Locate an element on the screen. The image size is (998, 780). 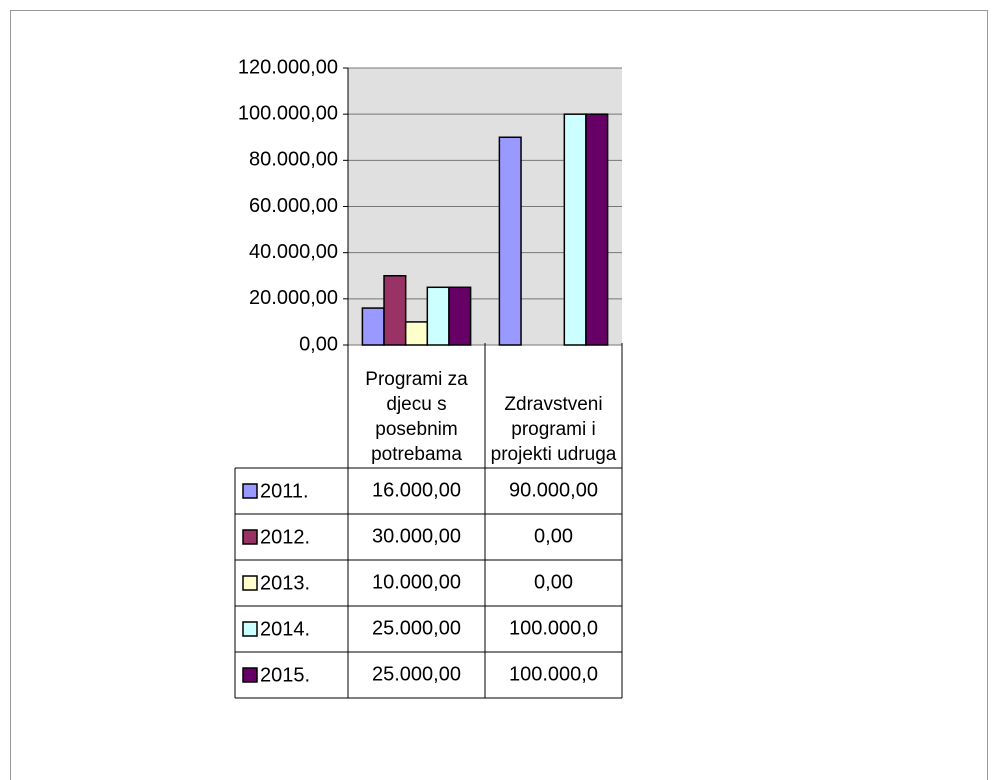
table-value: 16.000,00 is located at coordinates (416, 490).